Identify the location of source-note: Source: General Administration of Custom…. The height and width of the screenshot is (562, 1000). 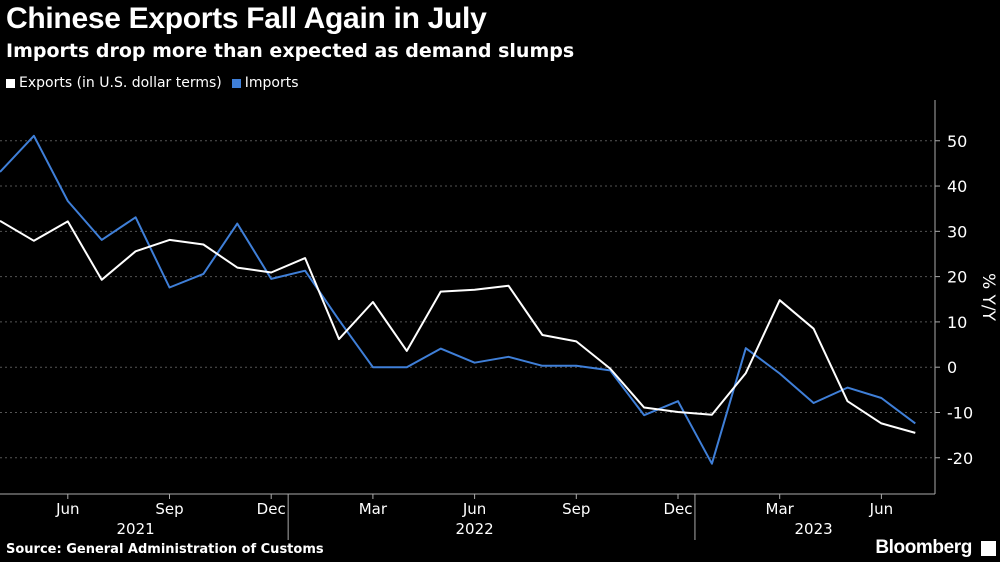
(165, 549).